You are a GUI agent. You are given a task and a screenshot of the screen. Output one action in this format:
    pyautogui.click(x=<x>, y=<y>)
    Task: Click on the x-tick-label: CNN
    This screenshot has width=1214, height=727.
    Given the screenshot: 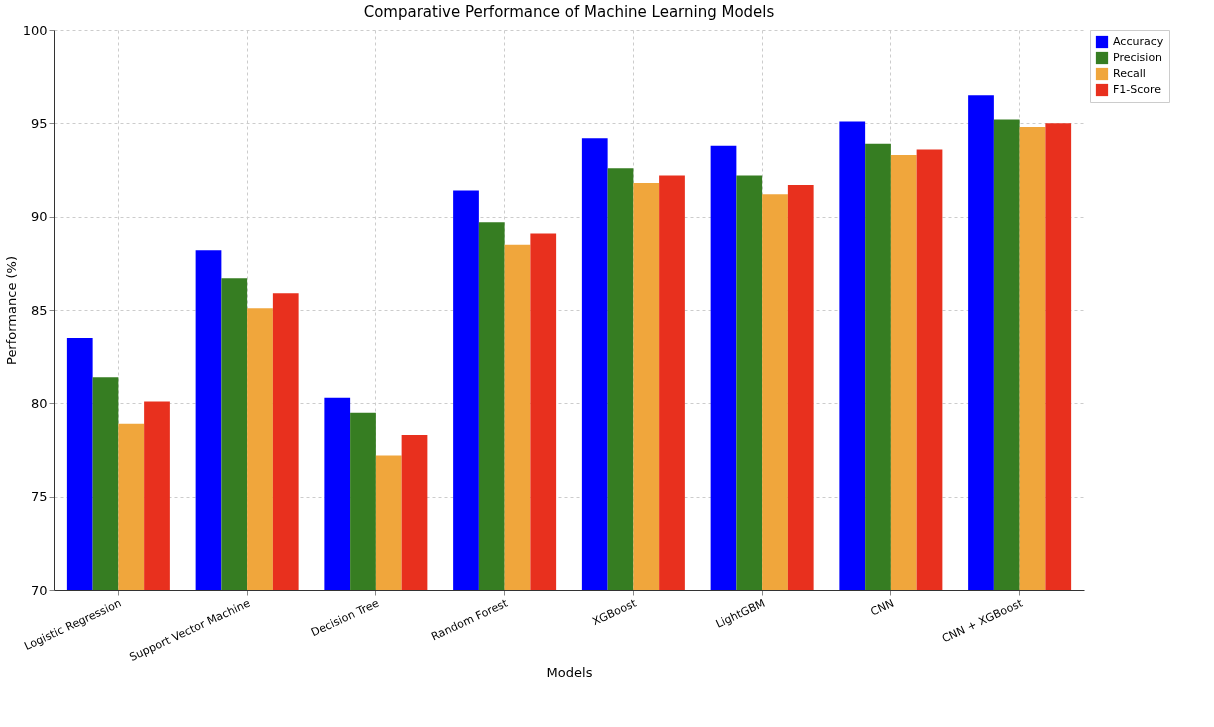 What is the action you would take?
    pyautogui.click(x=882, y=607)
    